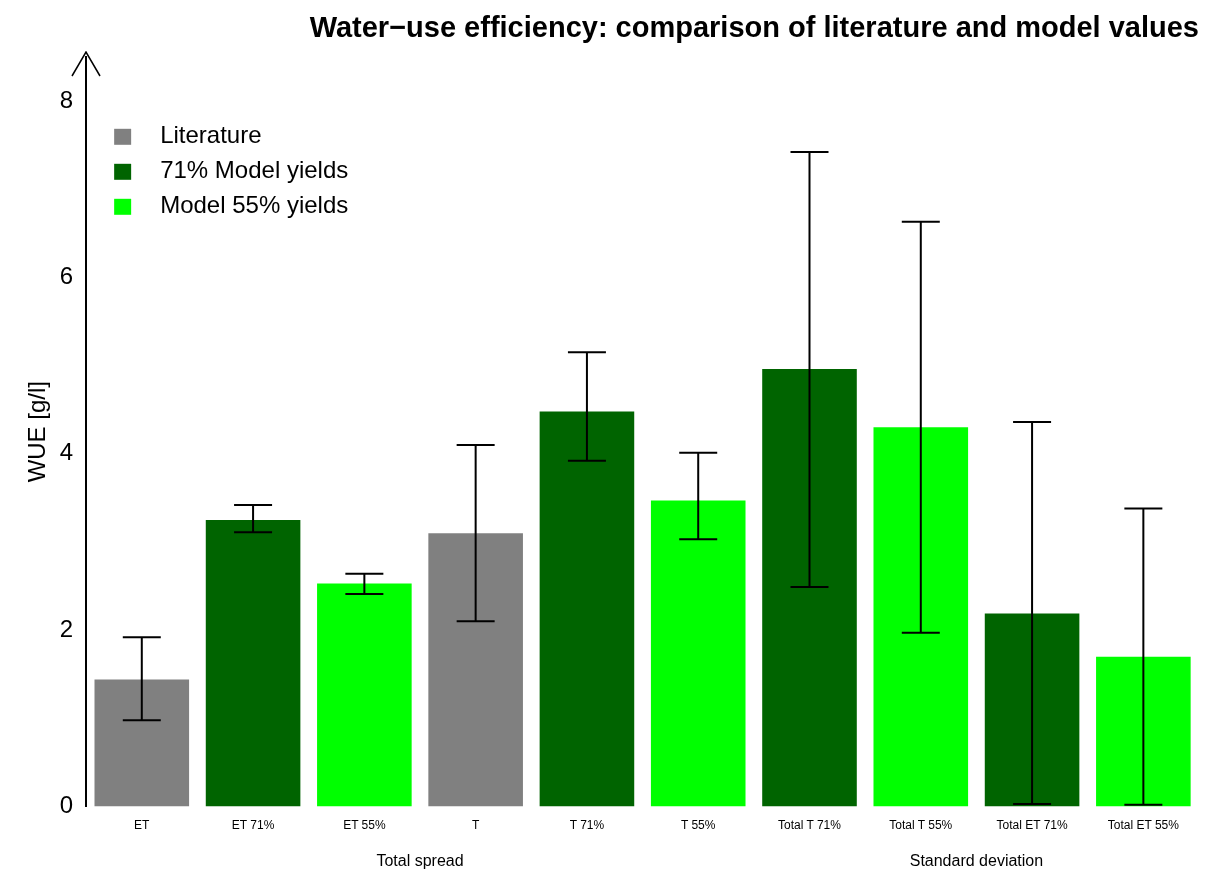 This screenshot has height=875, width=1207. What do you see at coordinates (37, 432) in the screenshot?
I see `y-axis-title: WUE [g/l]` at bounding box center [37, 432].